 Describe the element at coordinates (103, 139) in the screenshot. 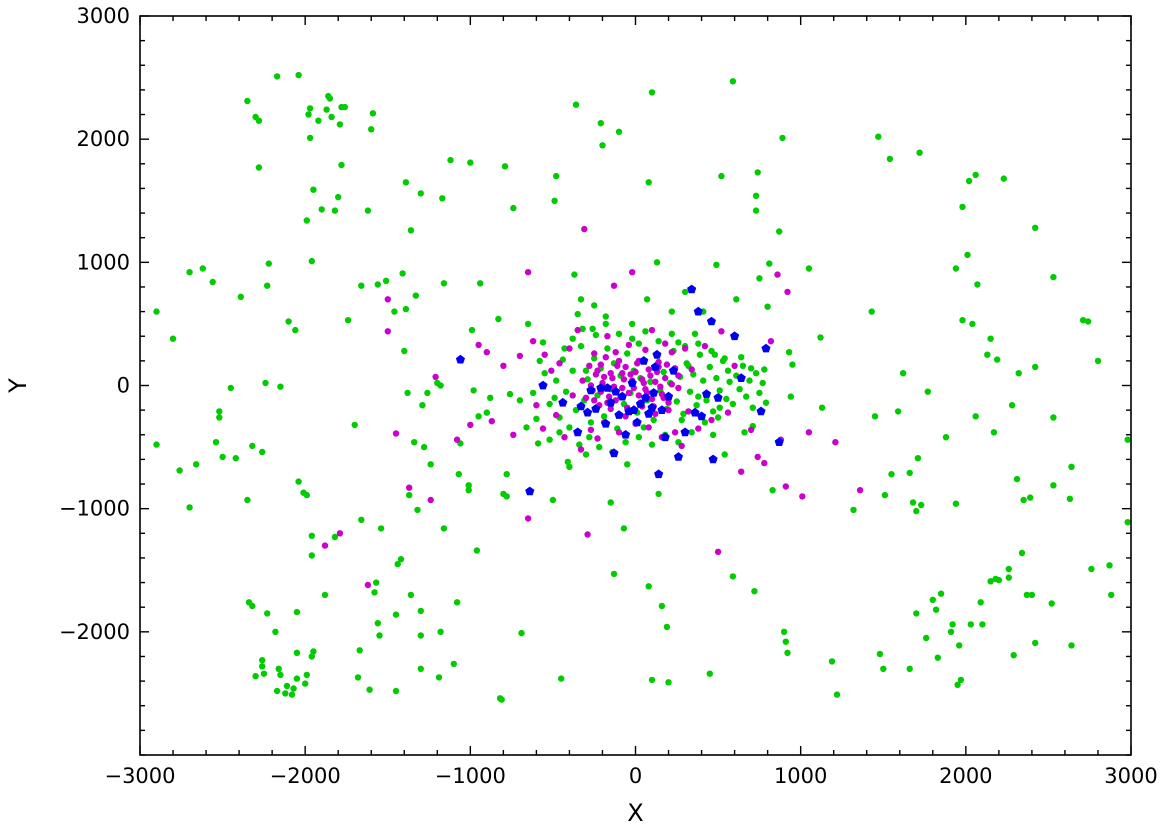

I see `y-tick-label: 2000` at that location.